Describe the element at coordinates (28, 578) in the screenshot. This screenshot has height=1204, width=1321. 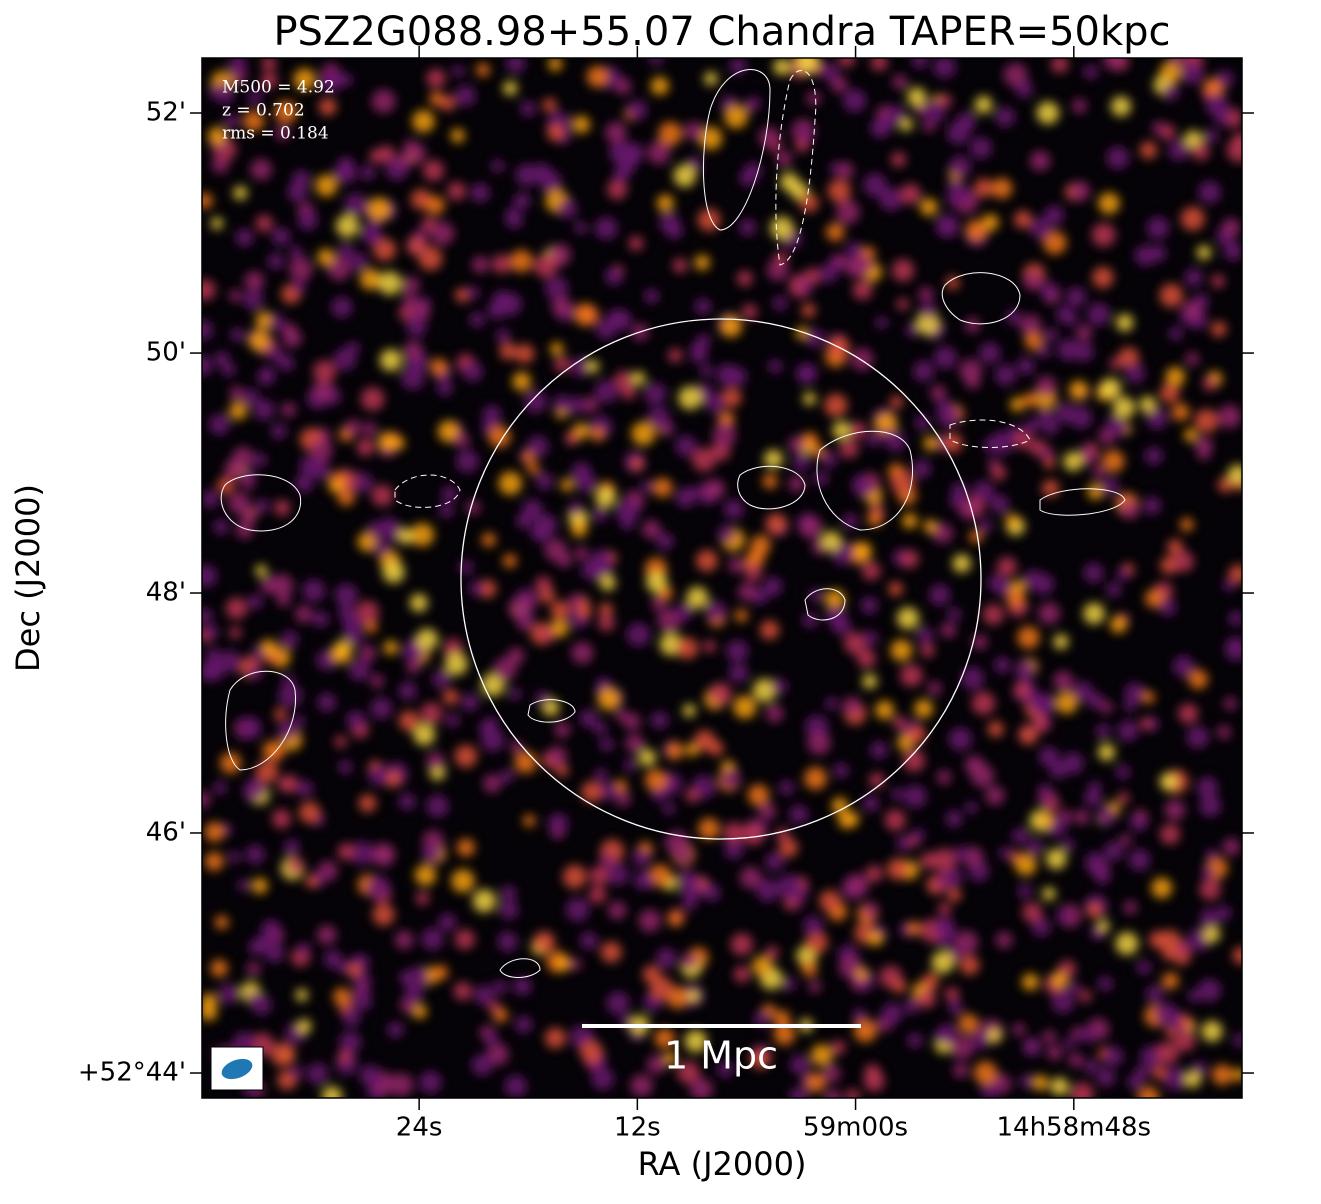
I see `y-axis-label: Dec (J2000)` at that location.